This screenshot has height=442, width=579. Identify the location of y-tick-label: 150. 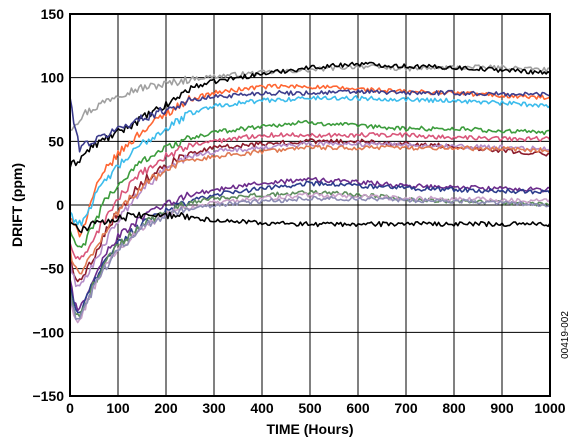
(53, 14).